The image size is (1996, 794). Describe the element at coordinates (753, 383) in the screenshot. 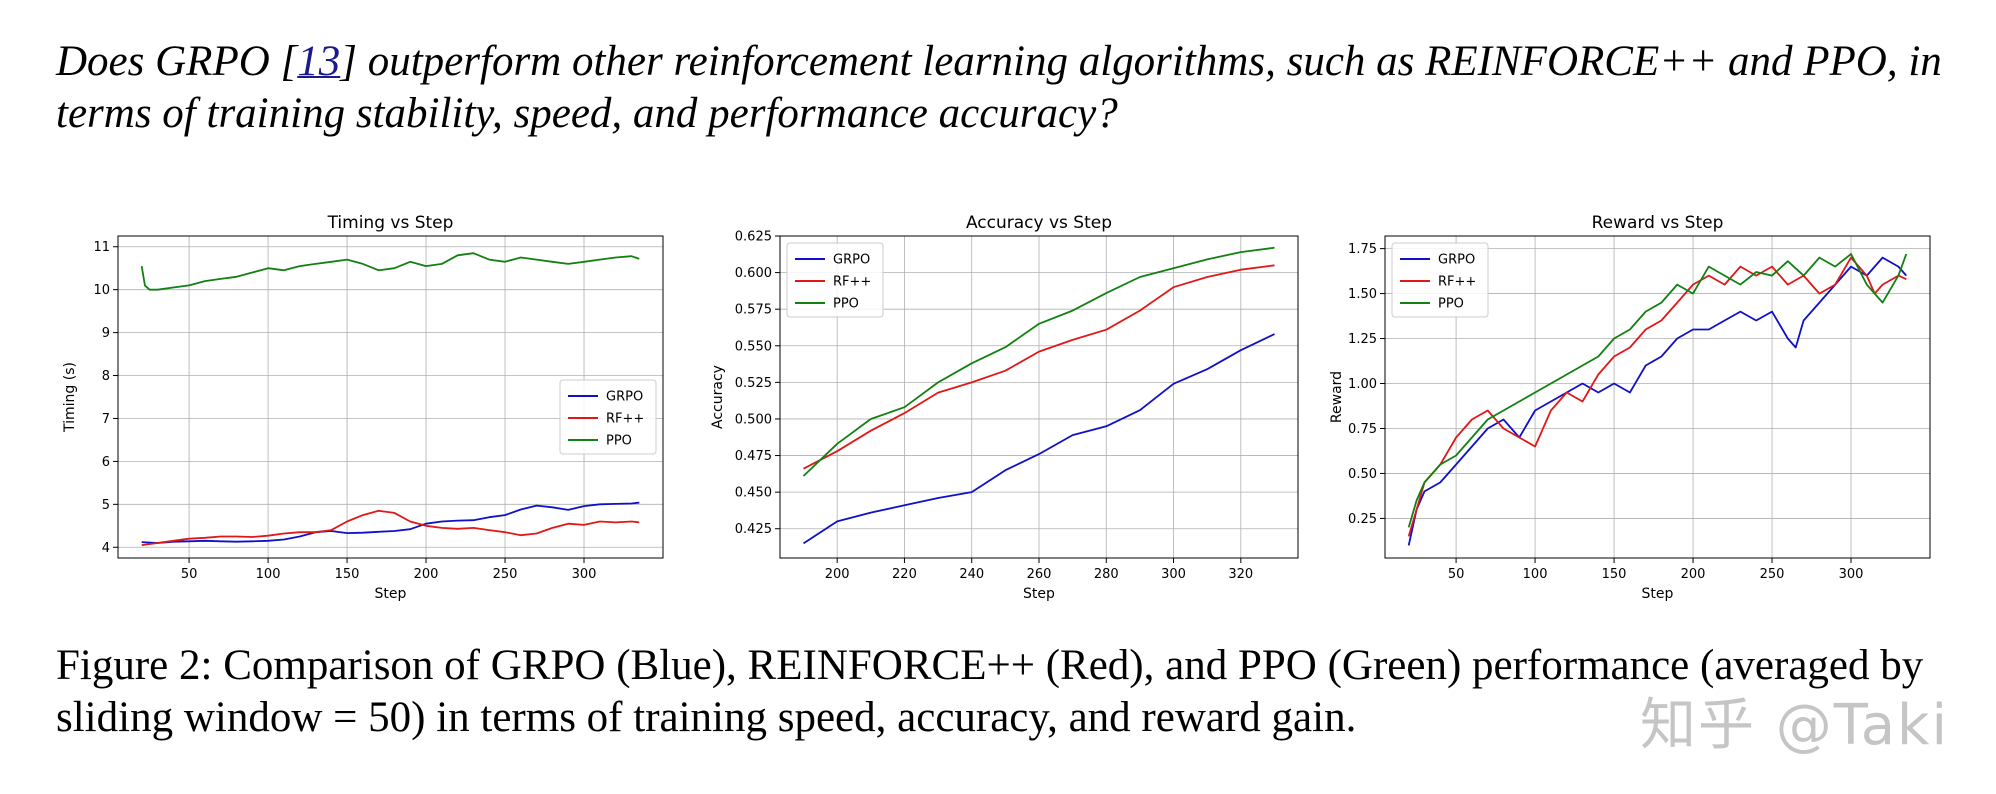

I see `y-tick-label: 0.525` at that location.